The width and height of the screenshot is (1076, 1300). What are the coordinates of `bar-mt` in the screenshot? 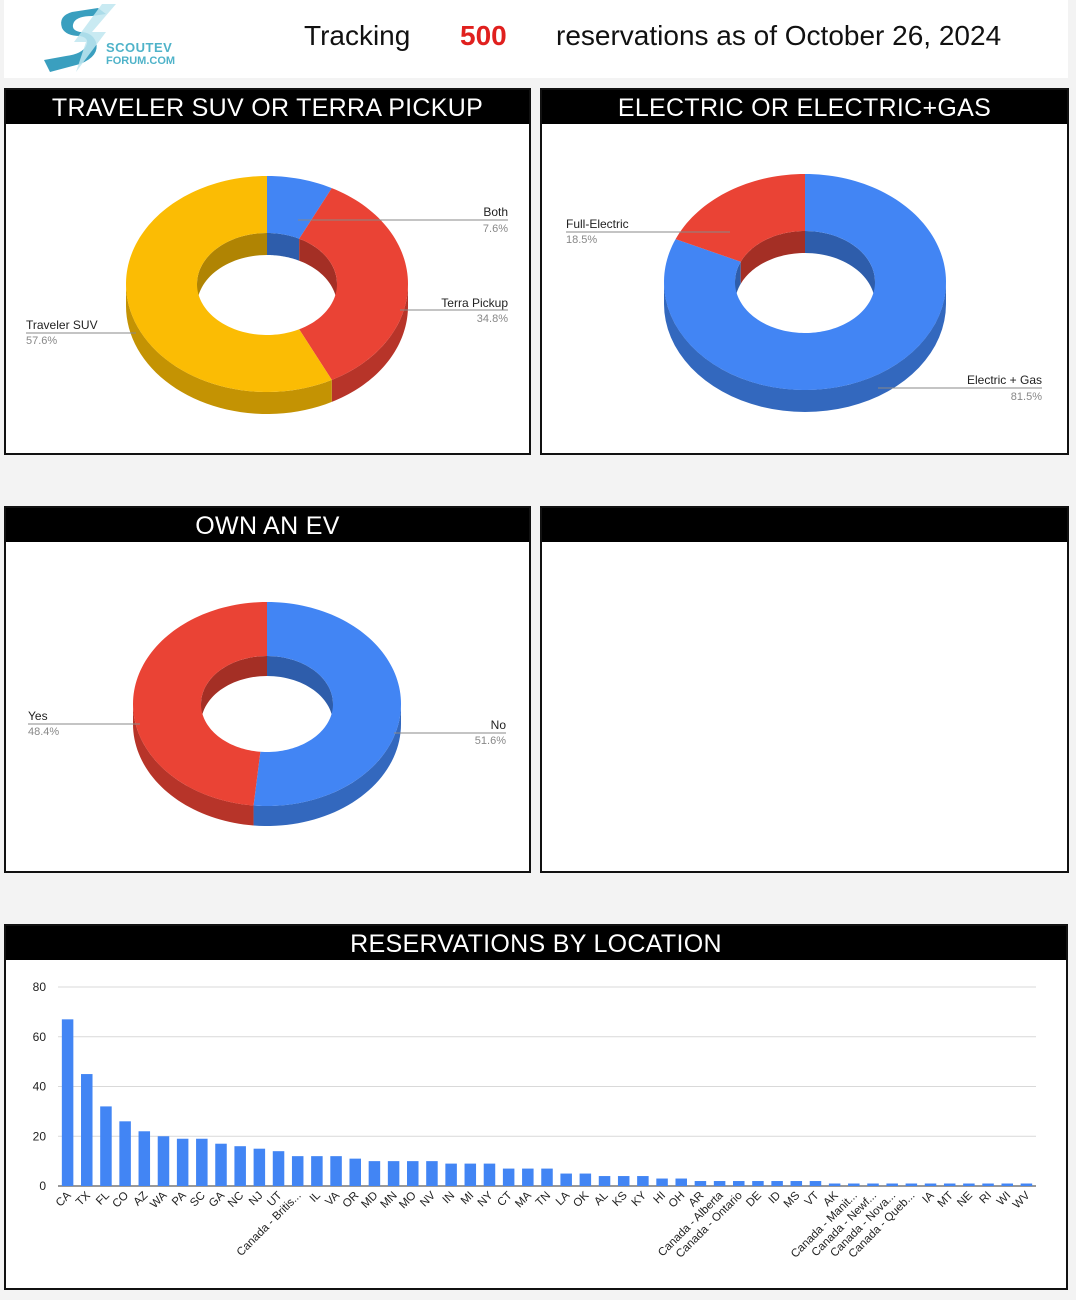 It's located at (949, 1184).